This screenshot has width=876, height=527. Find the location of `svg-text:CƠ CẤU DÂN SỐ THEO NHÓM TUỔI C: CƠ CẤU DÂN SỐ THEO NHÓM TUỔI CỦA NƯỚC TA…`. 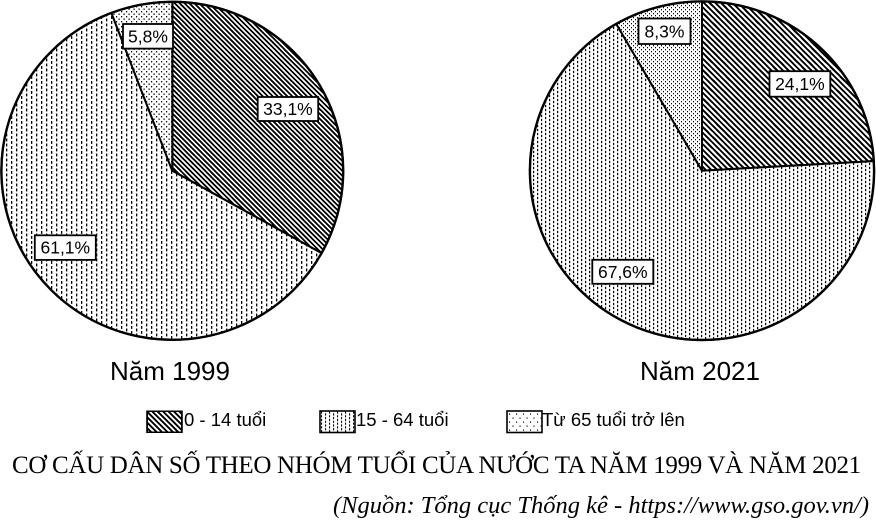

svg-text:CƠ CẤU DÂN SỐ THEO NHÓM TUỔI C: CƠ CẤU DÂN SỐ THEO NHÓM TUỔI CỦA NƯỚC TA… is located at coordinates (436, 464).